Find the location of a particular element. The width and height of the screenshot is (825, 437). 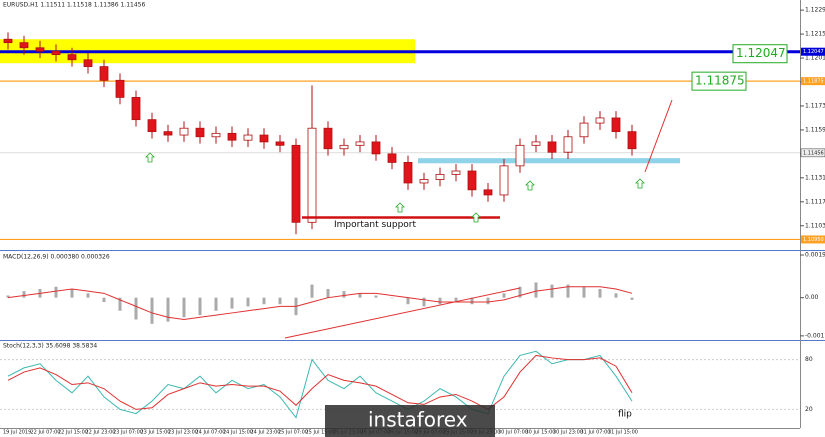

x-tick-label: 31 Jul 07:00 is located at coordinates (596, 433).